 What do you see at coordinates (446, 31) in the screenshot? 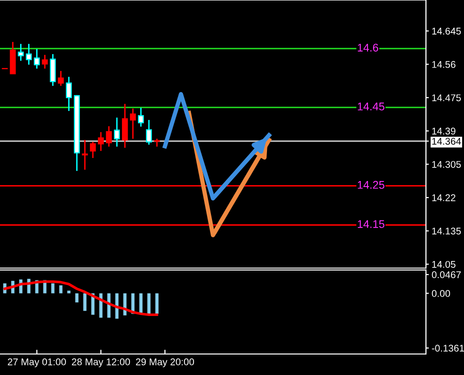
I see `y-tick-label: 14.645` at bounding box center [446, 31].